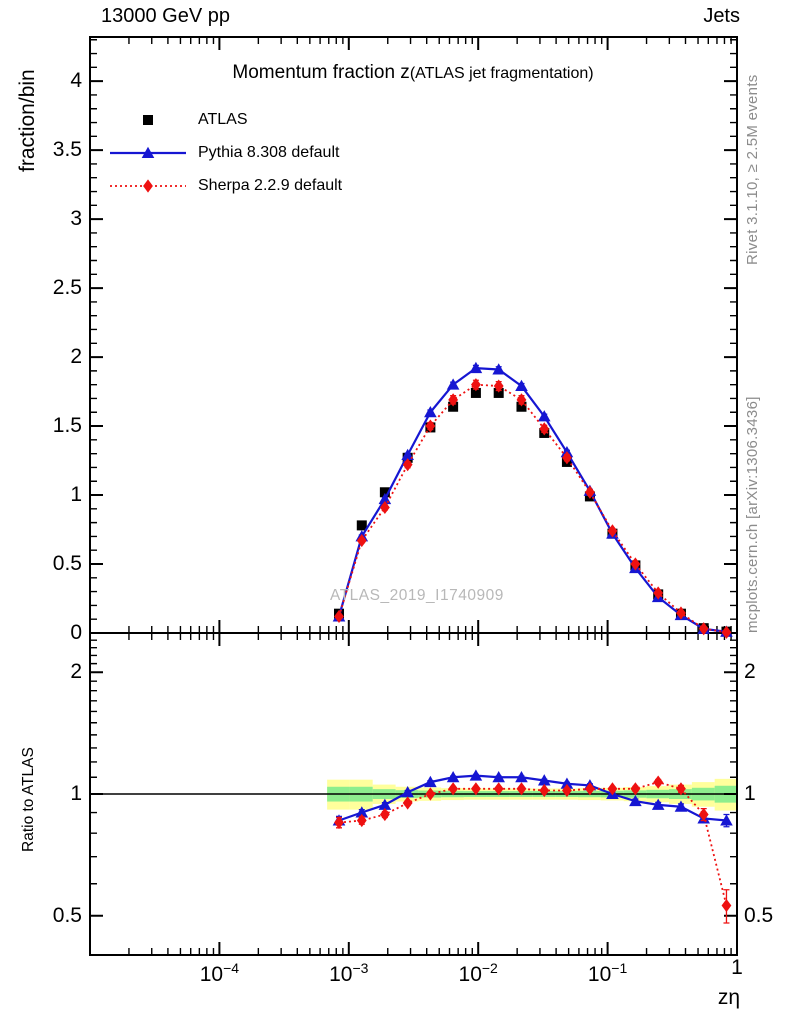  I want to click on plot-title-main: Momentum fraction z, so click(321, 72).